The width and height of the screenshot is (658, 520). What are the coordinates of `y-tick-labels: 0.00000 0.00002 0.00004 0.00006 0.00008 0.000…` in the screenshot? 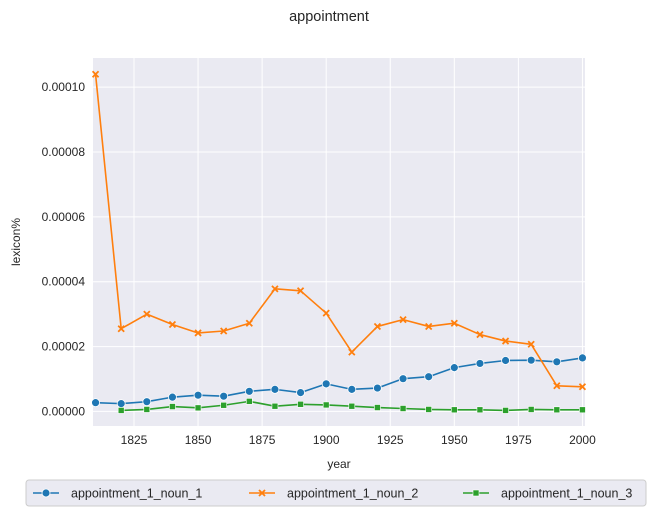 It's located at (64, 249).